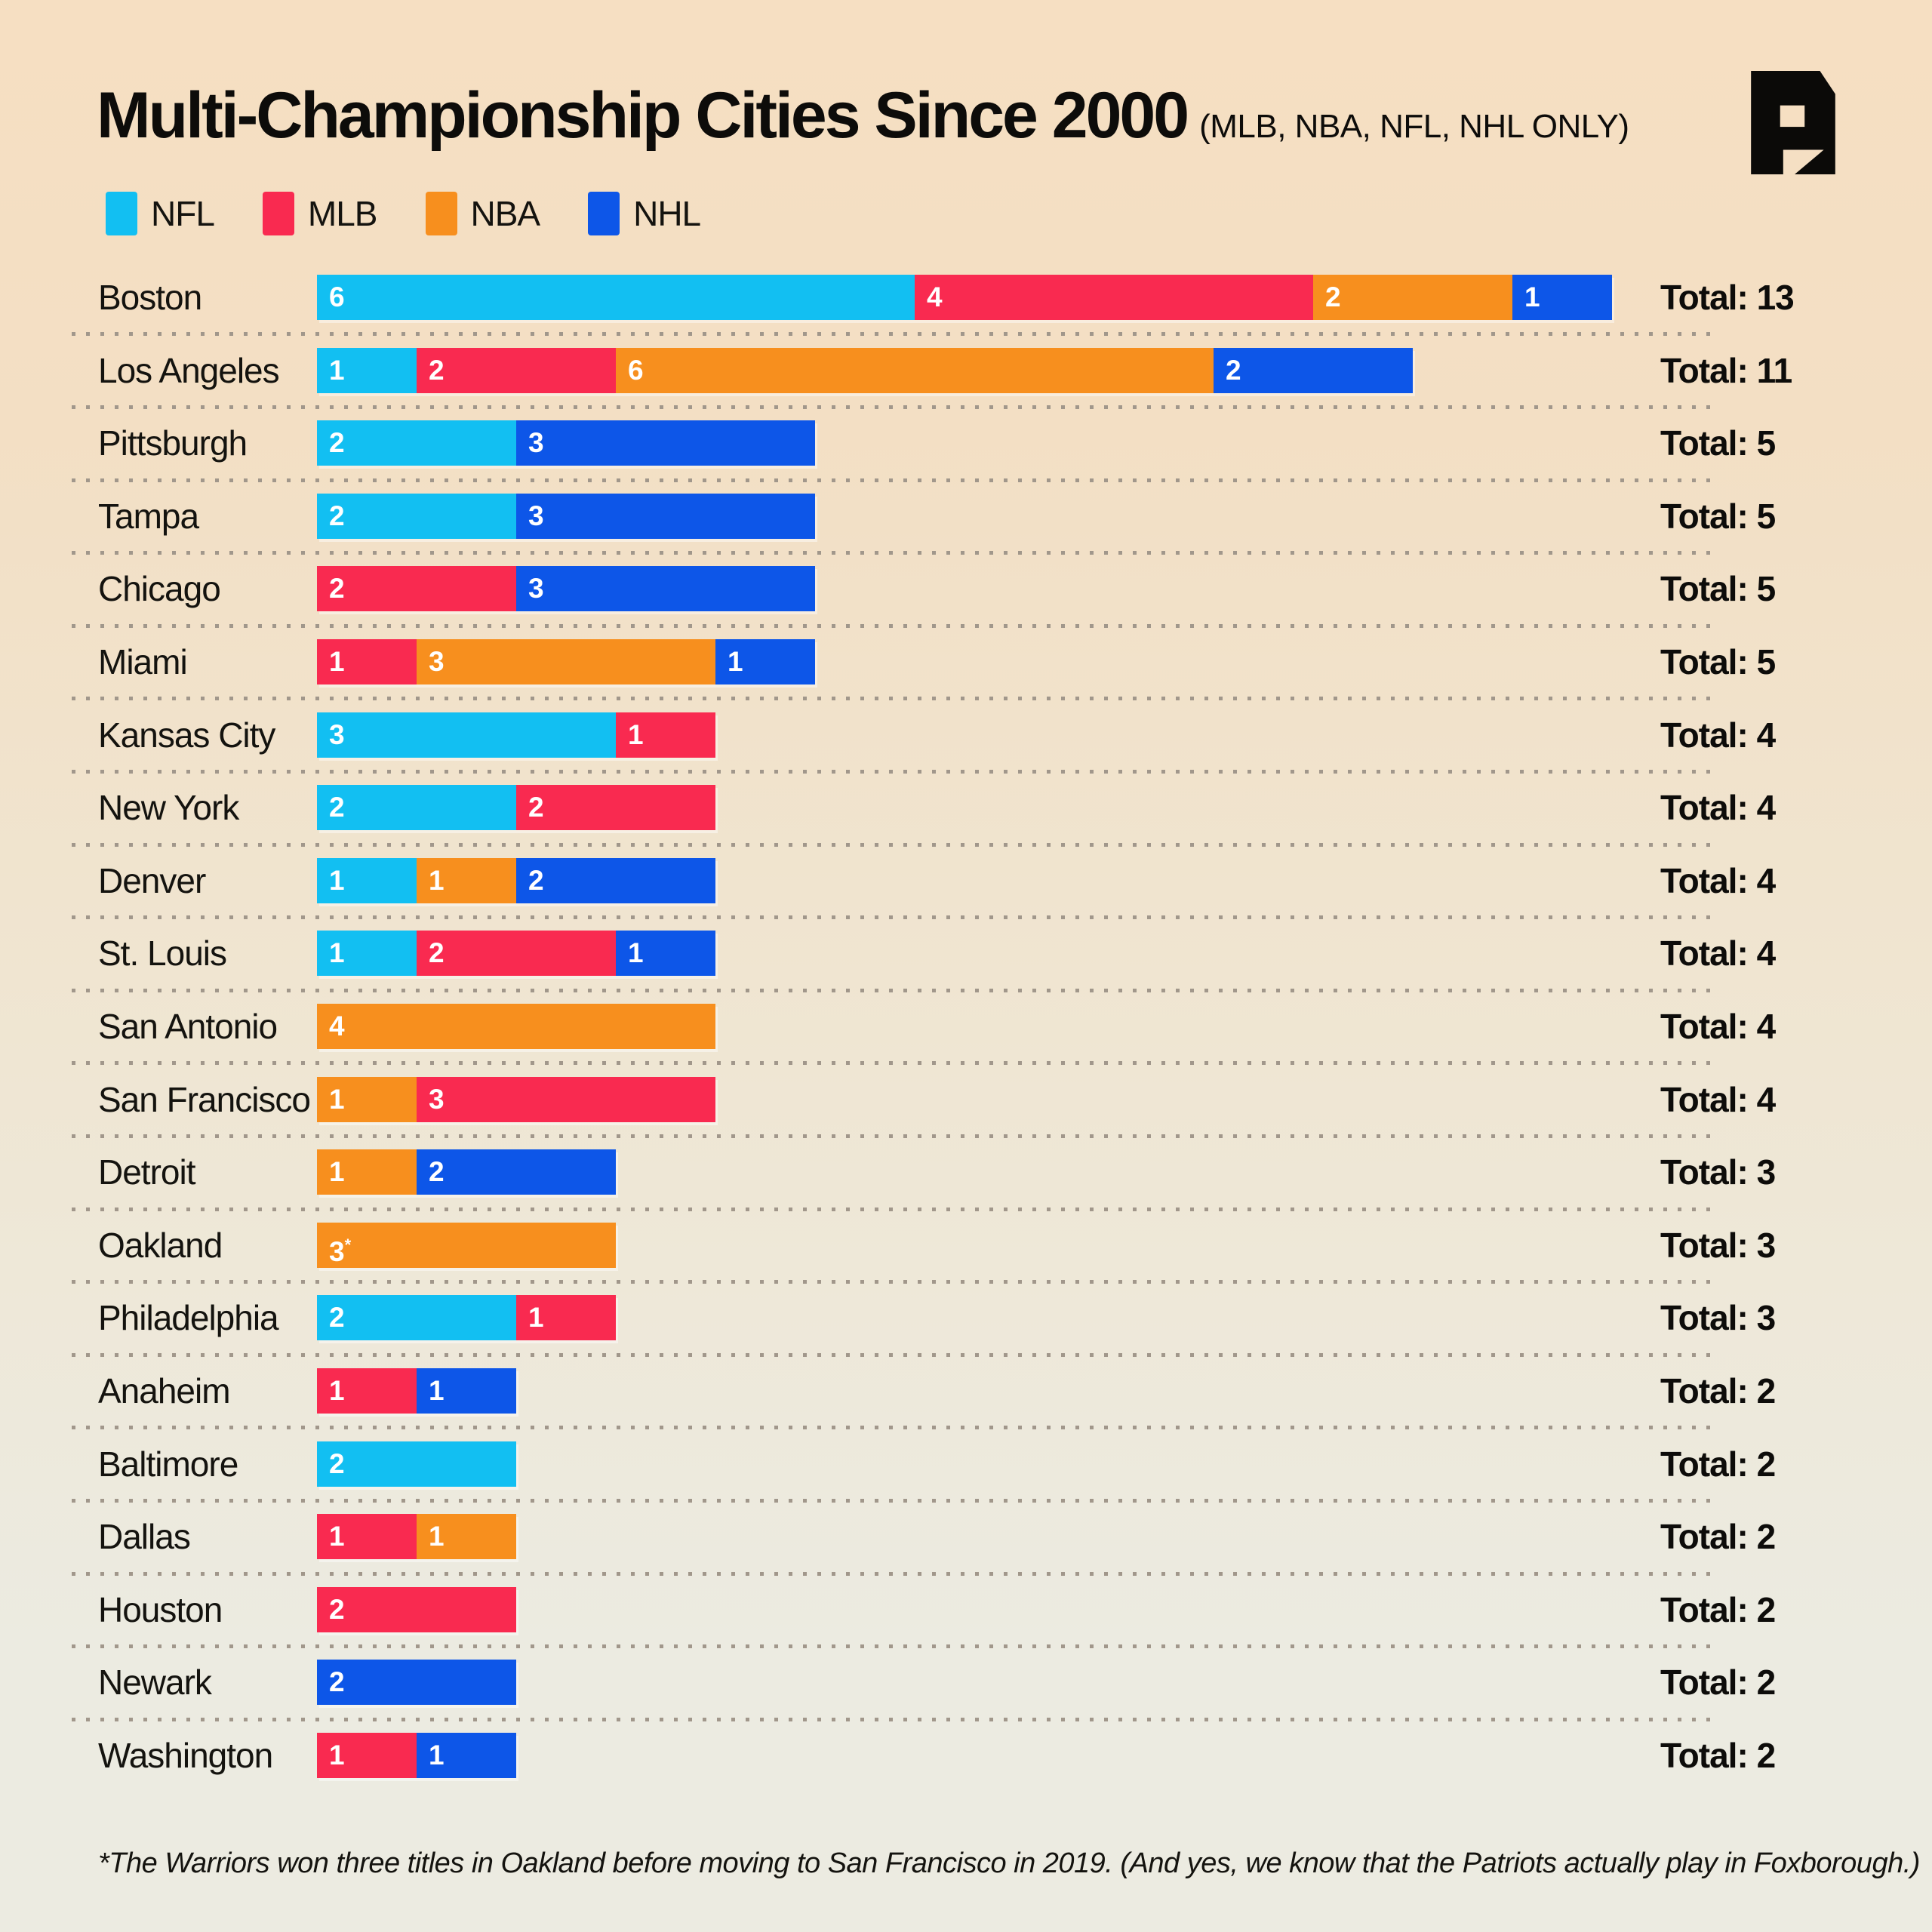 This screenshot has width=1932, height=1932. What do you see at coordinates (342, 213) in the screenshot?
I see `legend-label: MLB` at bounding box center [342, 213].